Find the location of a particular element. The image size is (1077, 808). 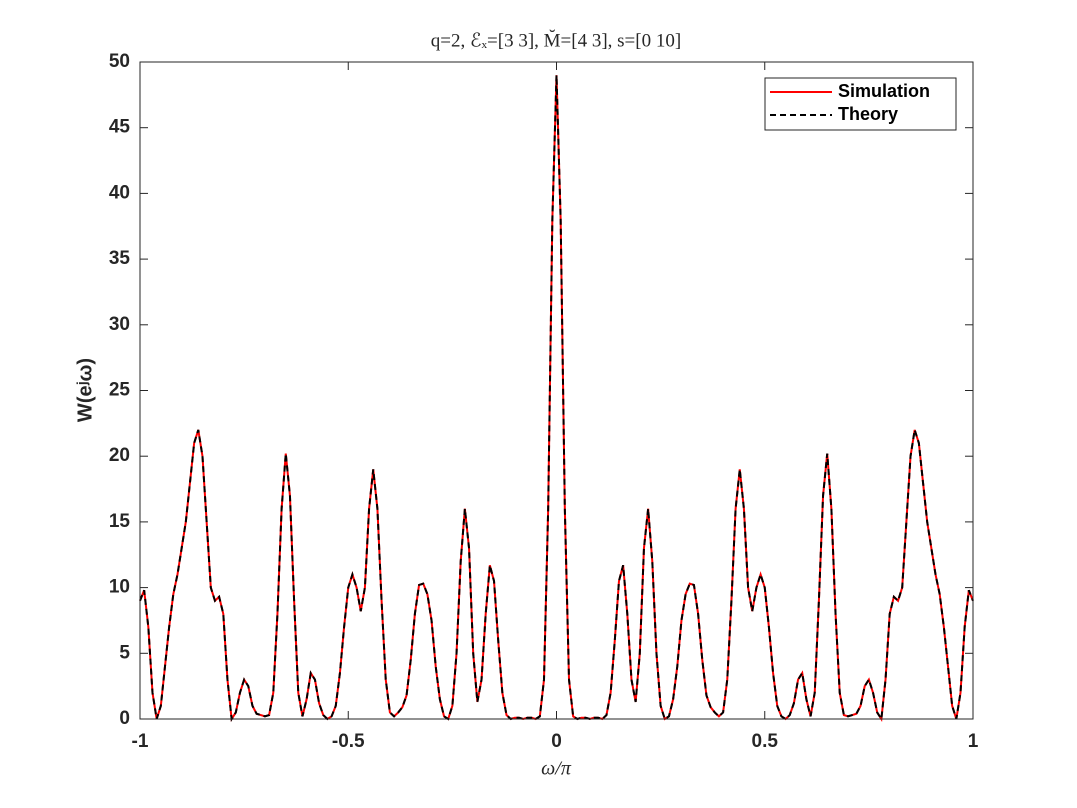

x-tick-label: 0.5 is located at coordinates (765, 741).